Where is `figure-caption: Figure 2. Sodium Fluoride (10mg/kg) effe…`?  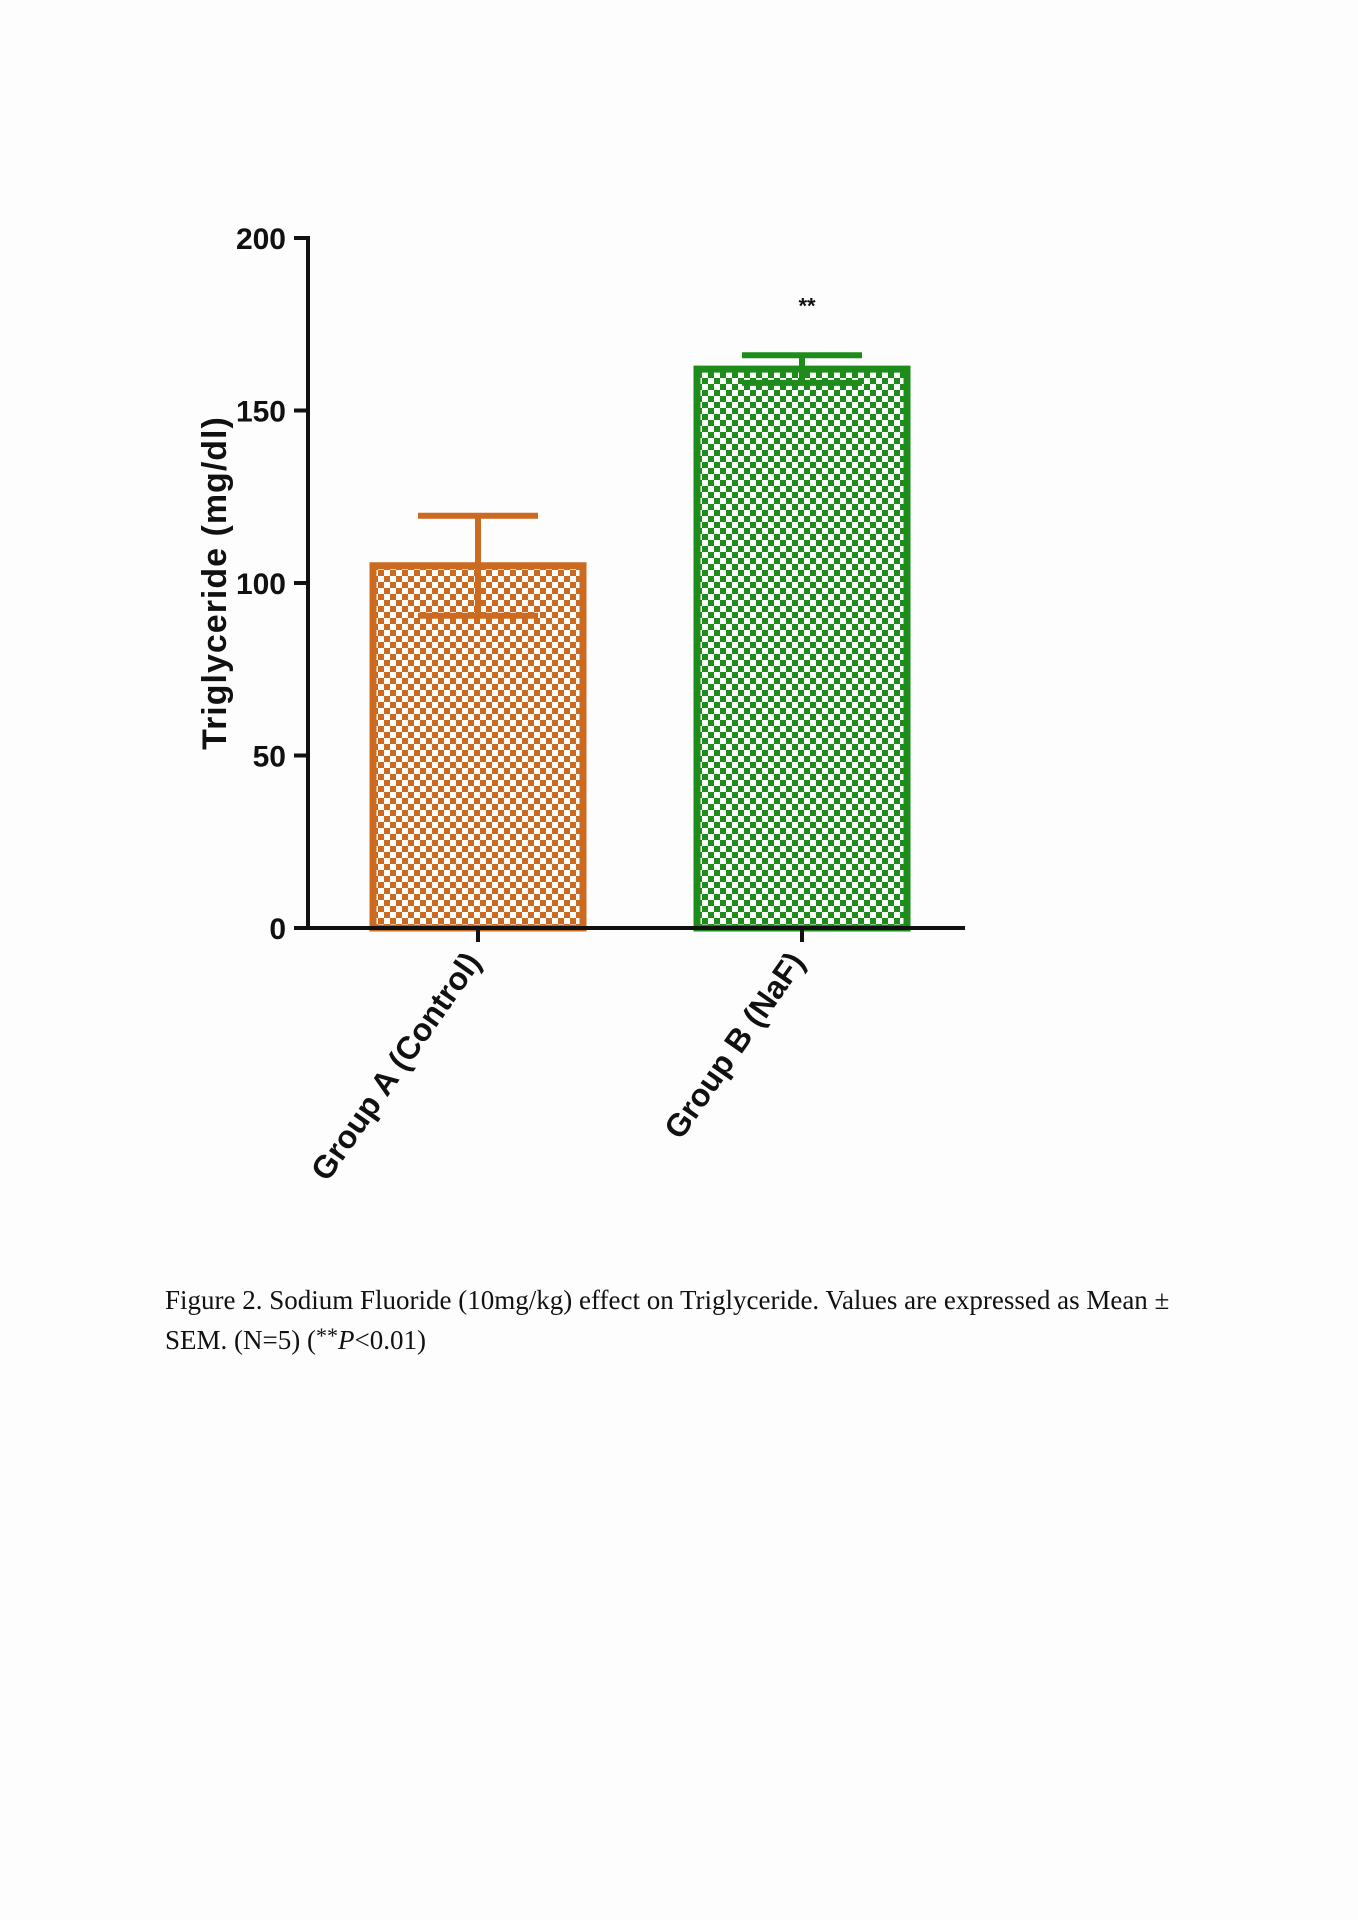 figure-caption: Figure 2. Sodium Fluoride (10mg/kg) effe… is located at coordinates (685, 1320).